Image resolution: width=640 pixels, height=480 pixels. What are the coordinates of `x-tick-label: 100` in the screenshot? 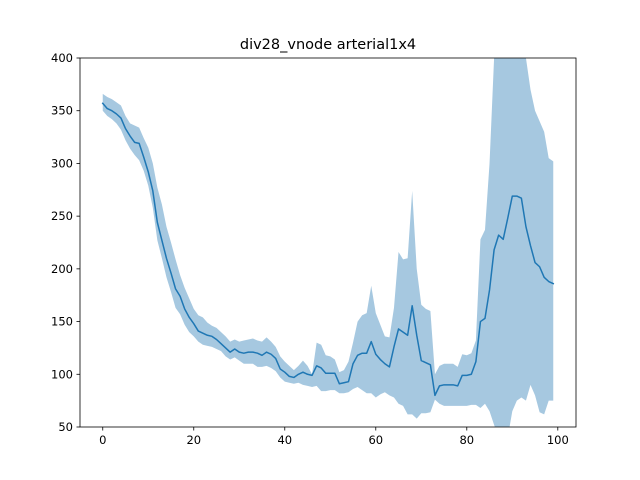 It's located at (558, 440).